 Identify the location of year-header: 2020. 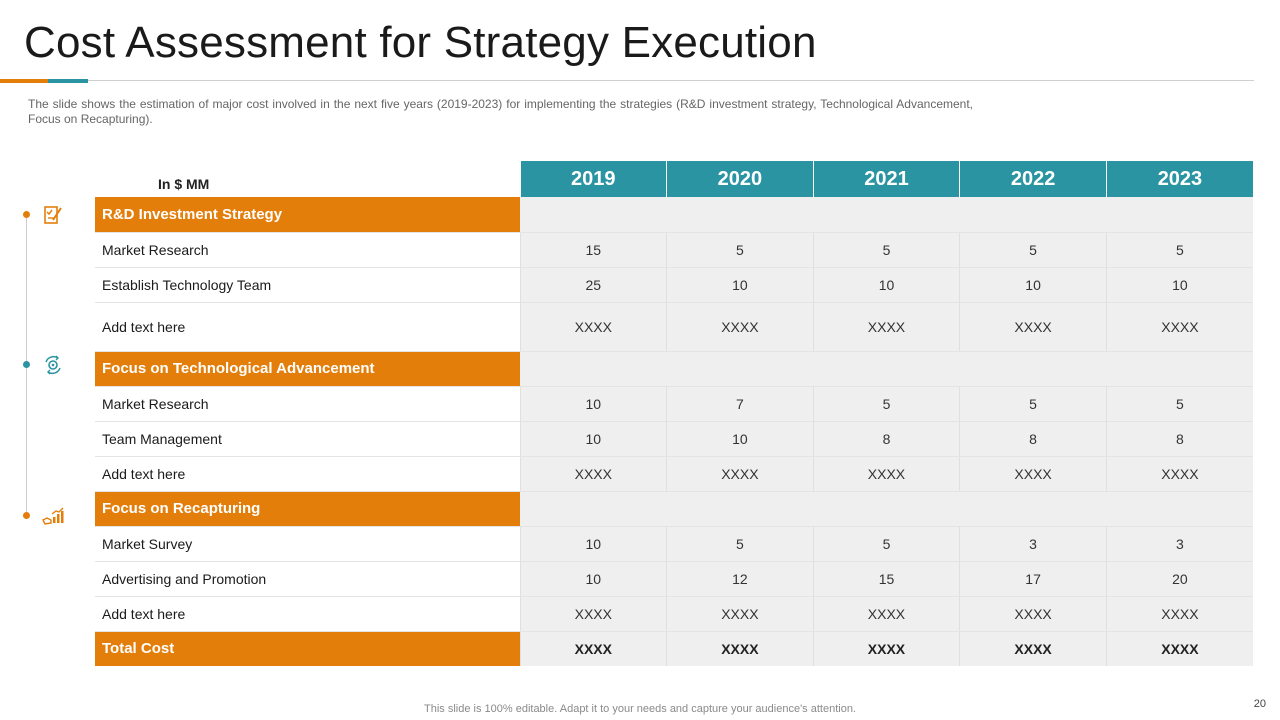
(740, 179).